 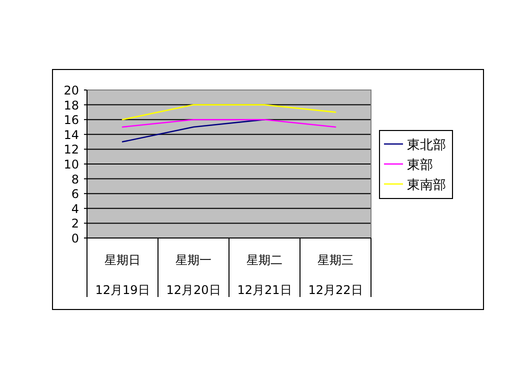 What do you see at coordinates (71, 120) in the screenshot?
I see `y-tick-label: 16` at bounding box center [71, 120].